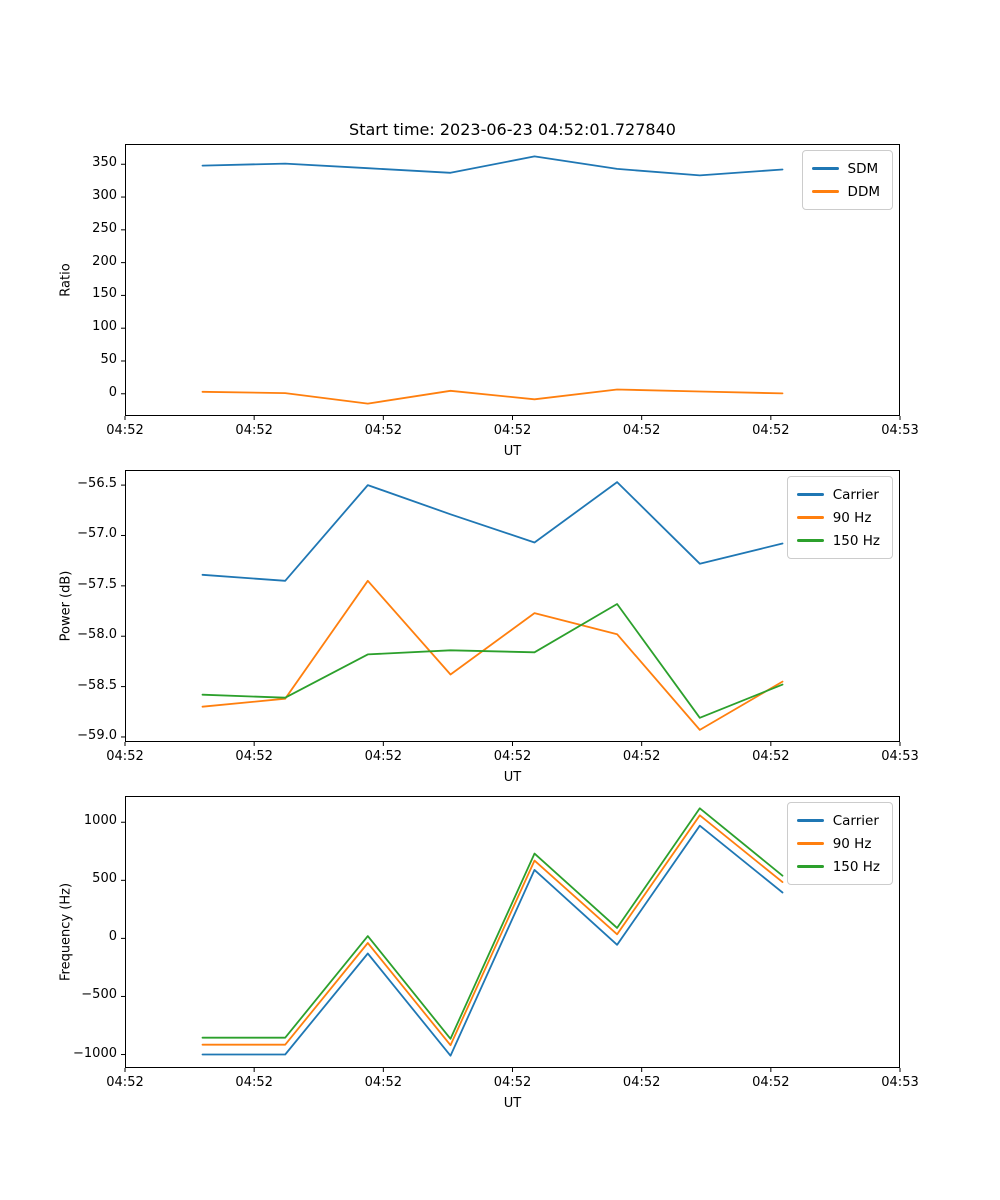 This screenshot has width=1000, height=1200. I want to click on y-tick-label: −1000, so click(95, 1053).